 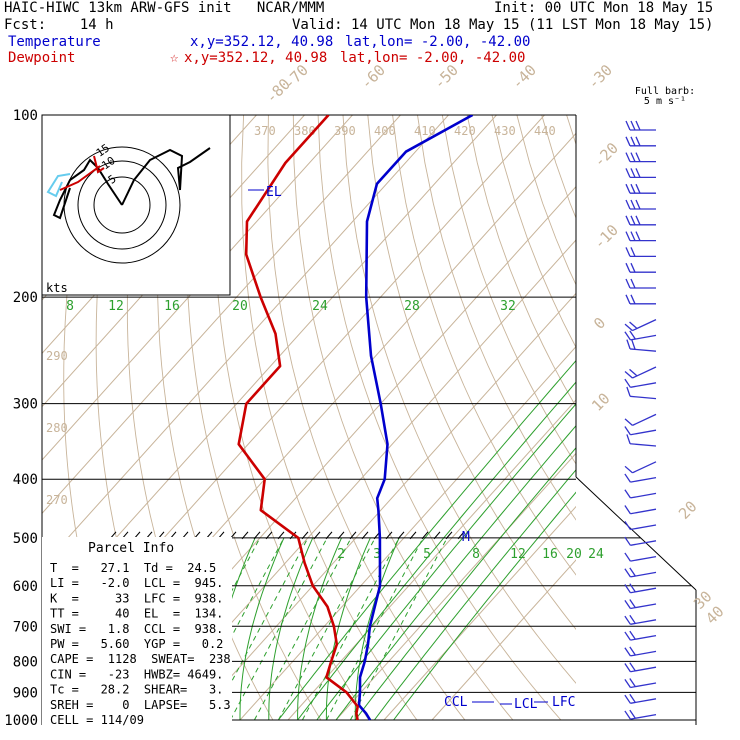 What do you see at coordinates (465, 131) in the screenshot?
I see `theta-label: 420` at bounding box center [465, 131].